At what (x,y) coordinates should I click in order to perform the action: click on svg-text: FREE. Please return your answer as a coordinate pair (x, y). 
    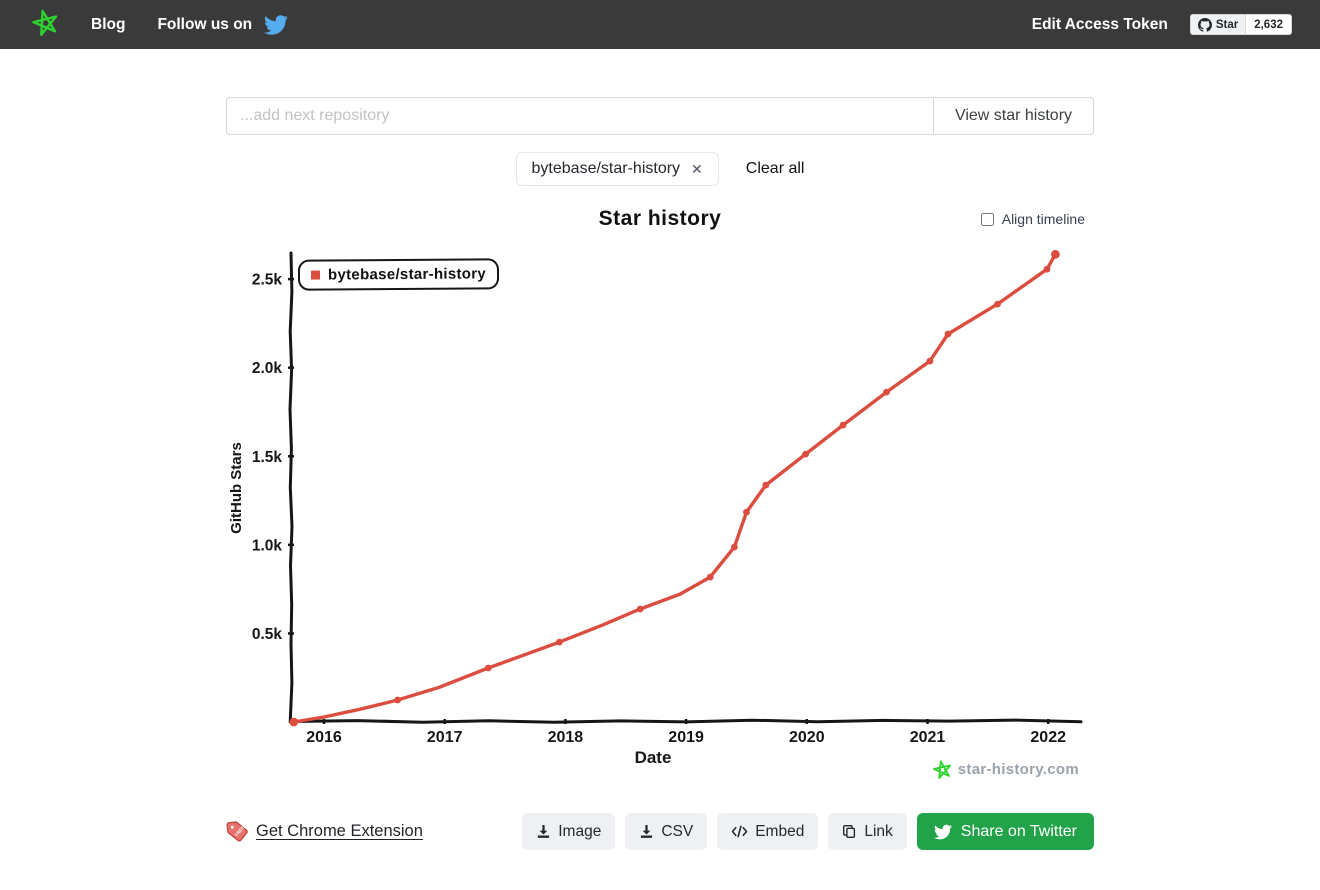
    Looking at the image, I should click on (239, 831).